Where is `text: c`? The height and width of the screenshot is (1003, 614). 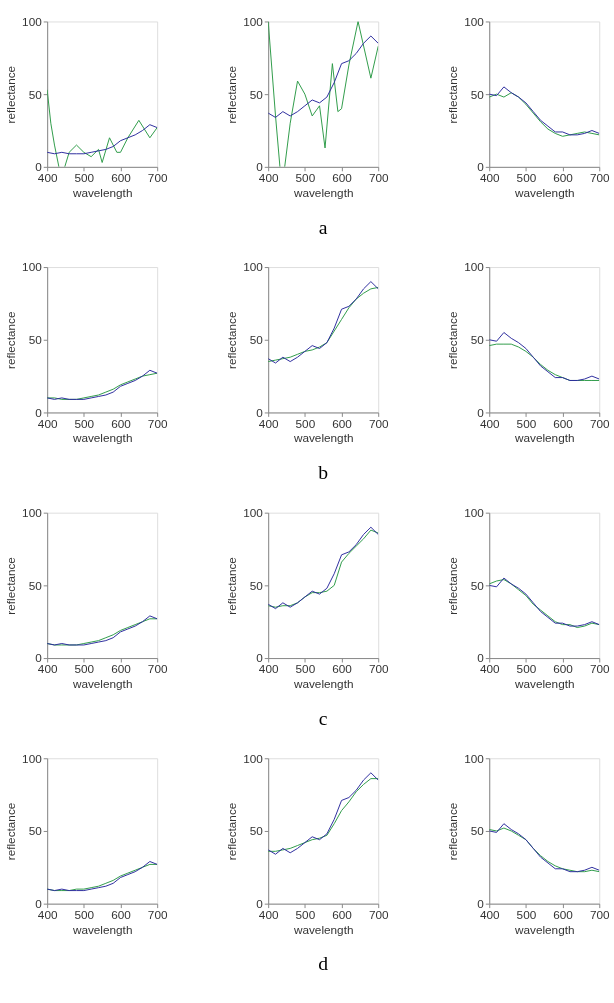 text: c is located at coordinates (323, 717).